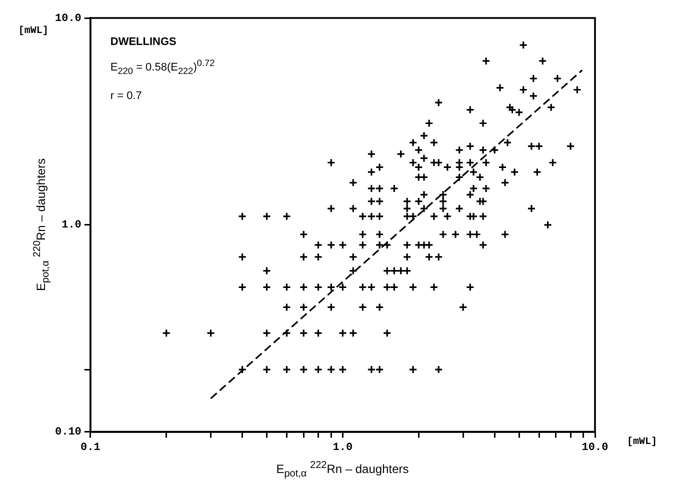 The height and width of the screenshot is (502, 677). Describe the element at coordinates (342, 470) in the screenshot. I see `x-axis-title: E$_{pot,α}$ $^{222}$Rn – daughters` at that location.